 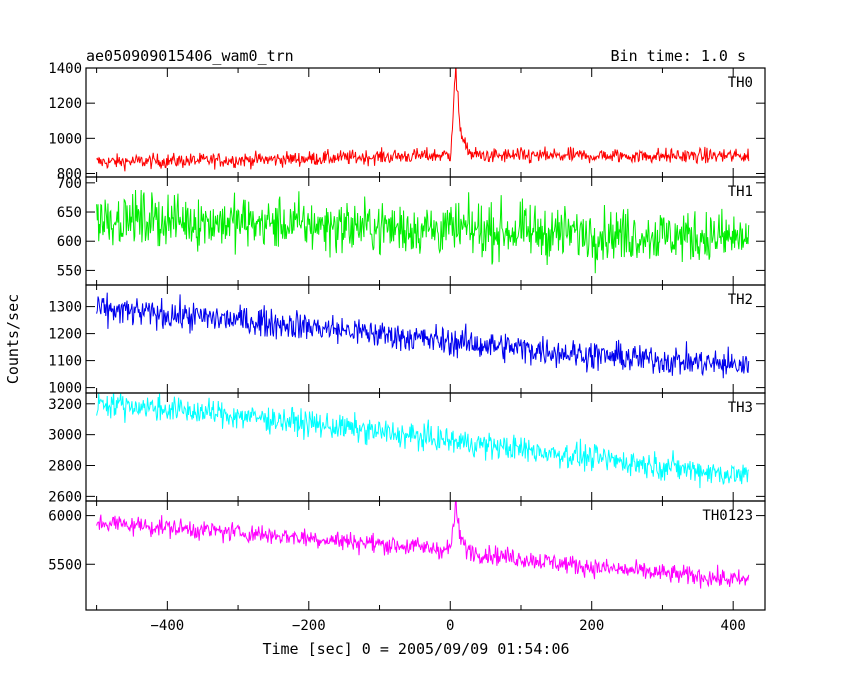 I want to click on y-tick-label: 2600, so click(x=65, y=497).